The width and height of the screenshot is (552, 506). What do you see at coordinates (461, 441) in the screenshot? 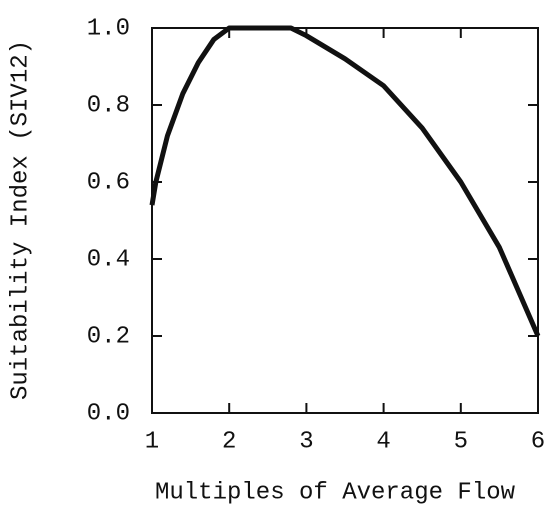
I see `x-tick-label: 5` at bounding box center [461, 441].